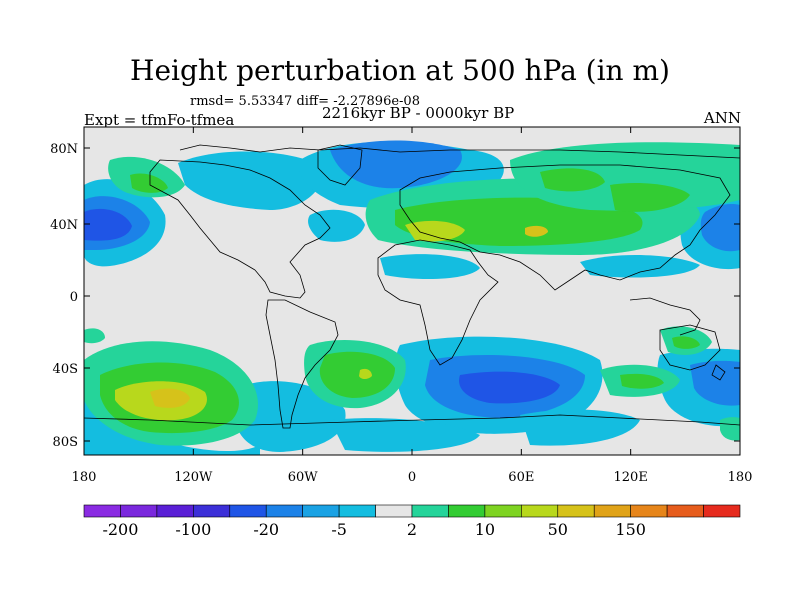 Image resolution: width=800 pixels, height=600 pixels. Describe the element at coordinates (722, 118) in the screenshot. I see `season-label: ANN` at that location.